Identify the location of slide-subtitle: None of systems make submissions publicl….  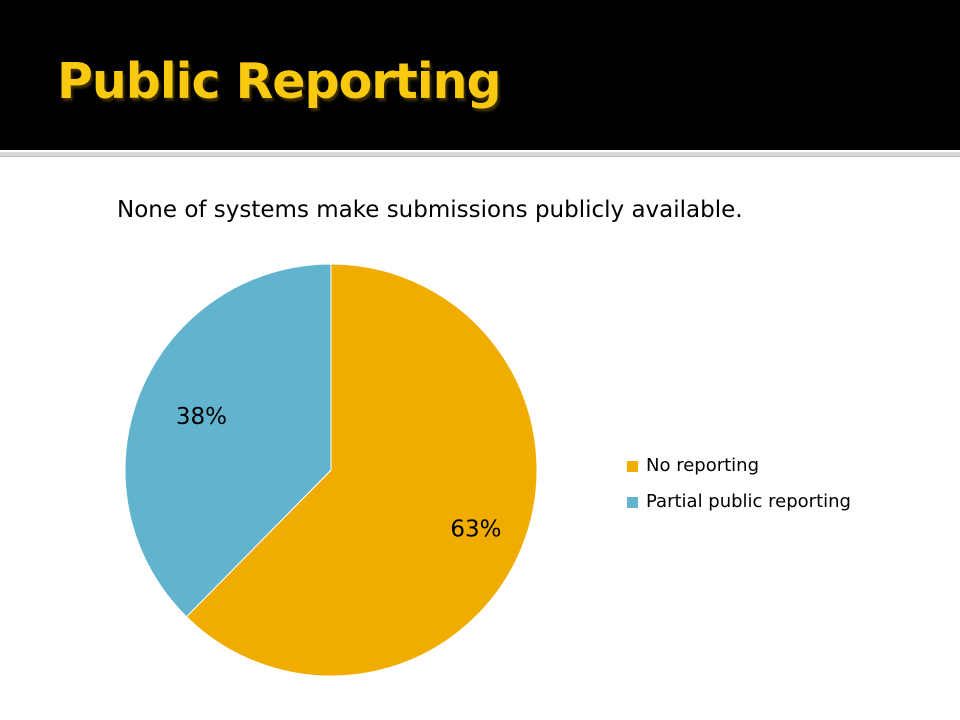
(430, 210).